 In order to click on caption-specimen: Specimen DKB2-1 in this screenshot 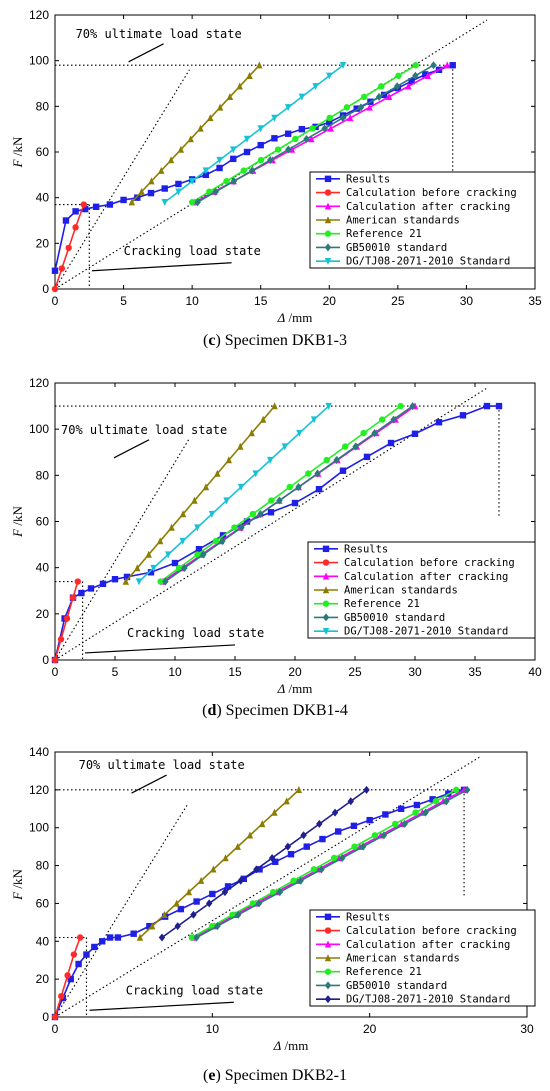, I will do `click(284, 1075)`.